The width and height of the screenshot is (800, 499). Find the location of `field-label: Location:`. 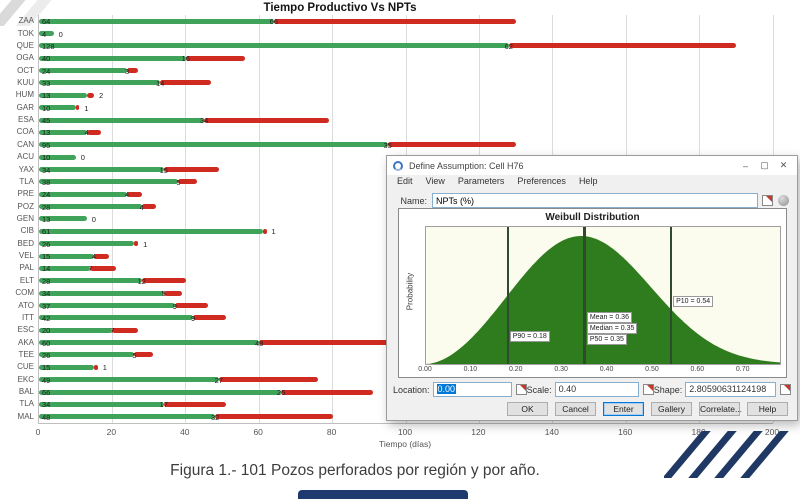

field-label: Location: is located at coordinates (411, 389).